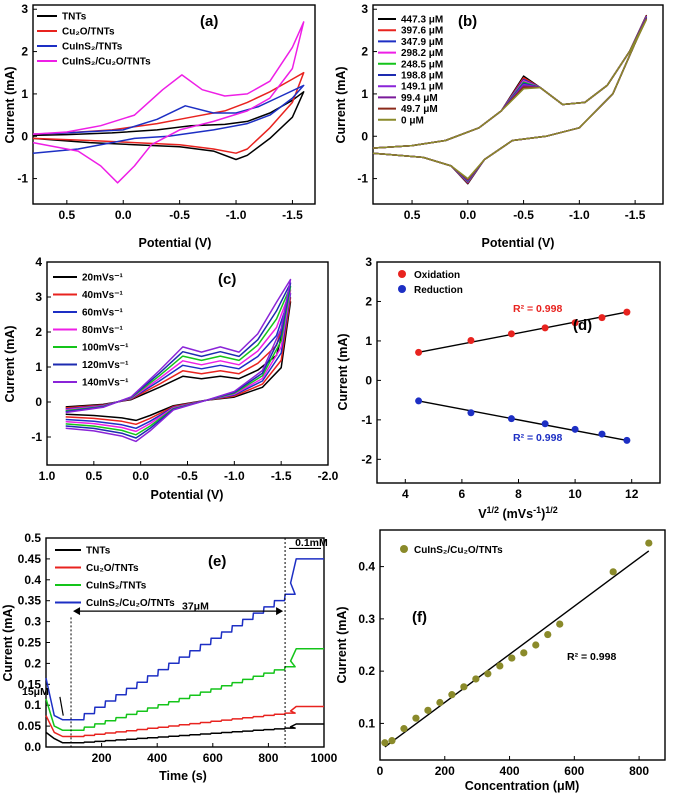 This screenshot has height=794, width=673. What do you see at coordinates (419, 98) in the screenshot?
I see `legend-entry: 99.4 μM` at bounding box center [419, 98].